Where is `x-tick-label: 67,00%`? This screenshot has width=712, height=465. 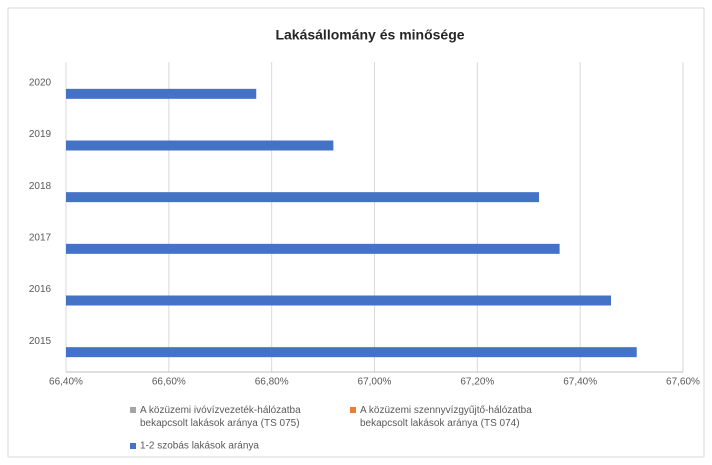 x-tick-label: 67,00% is located at coordinates (375, 382).